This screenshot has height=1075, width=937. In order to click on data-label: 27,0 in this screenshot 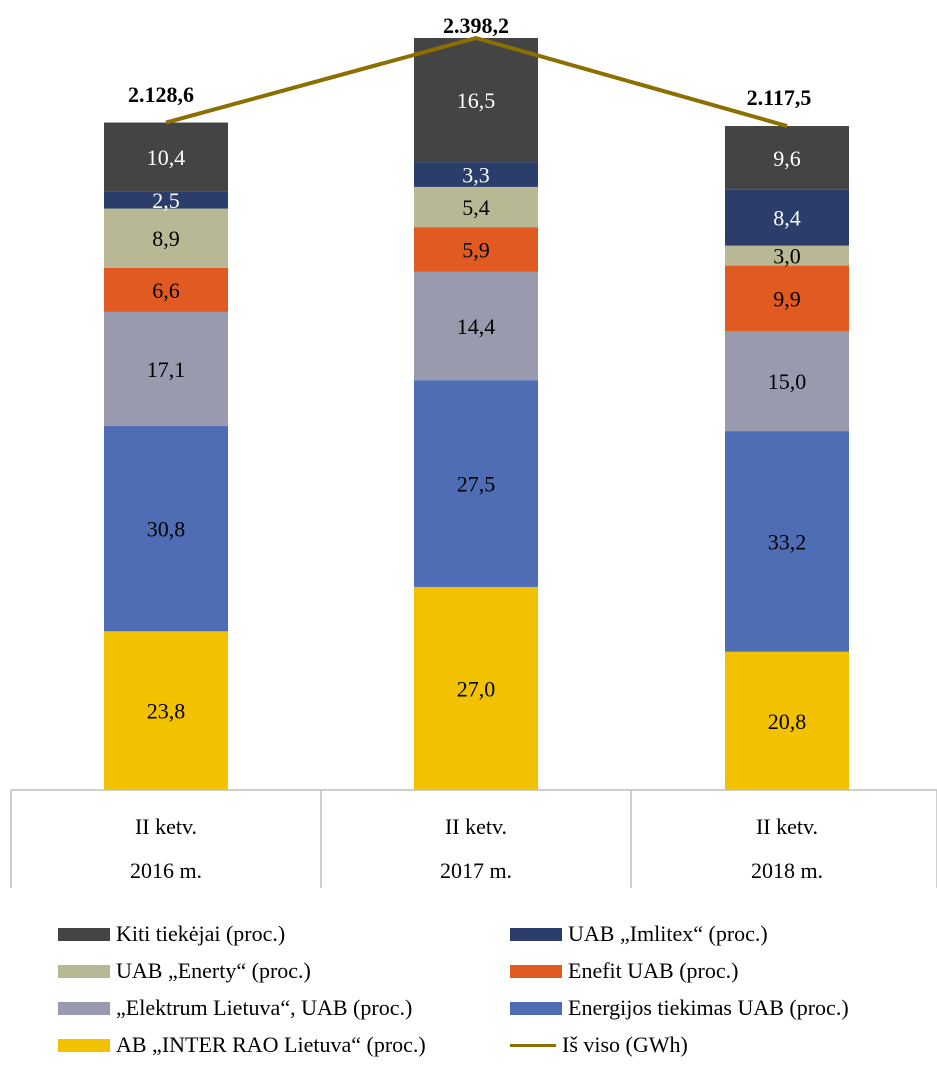, I will do `click(476, 688)`.